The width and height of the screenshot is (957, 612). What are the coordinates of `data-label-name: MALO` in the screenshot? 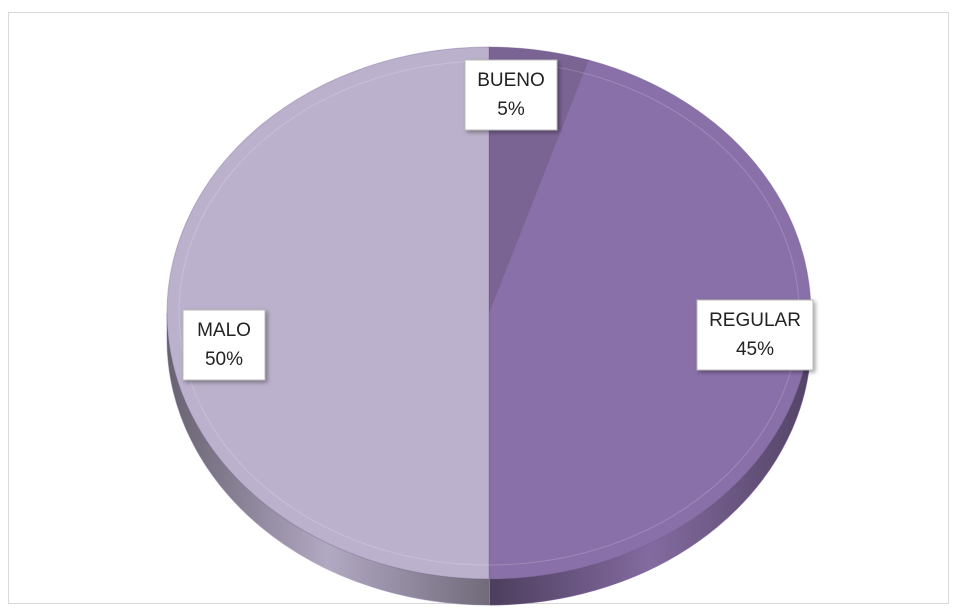 It's located at (224, 330).